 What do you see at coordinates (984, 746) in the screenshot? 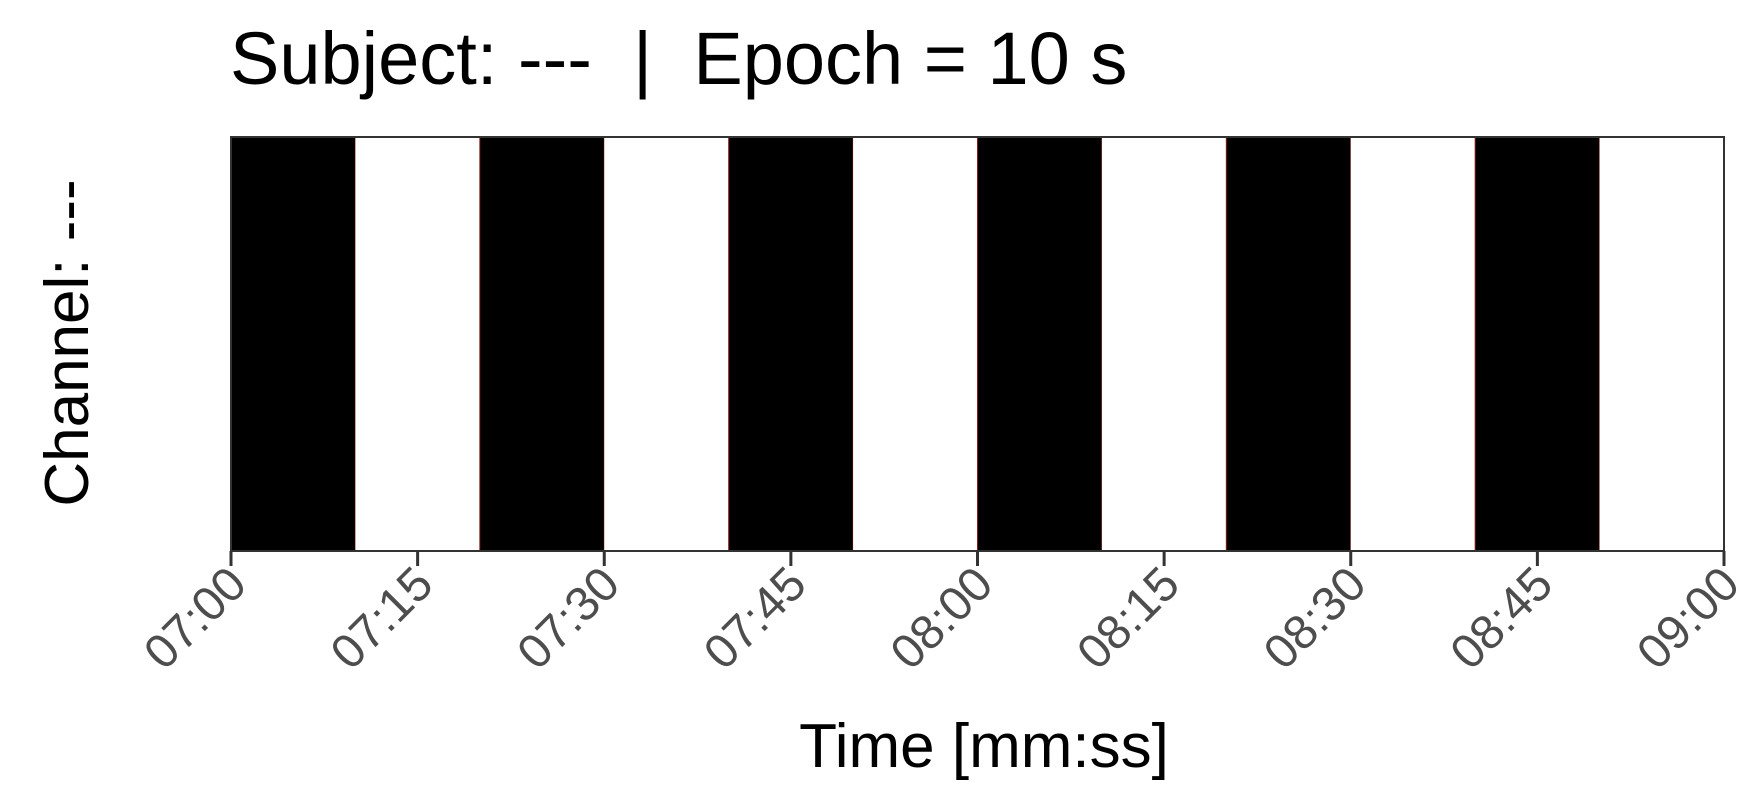
I see `x-axis-label: Time [mm:ss]` at bounding box center [984, 746].